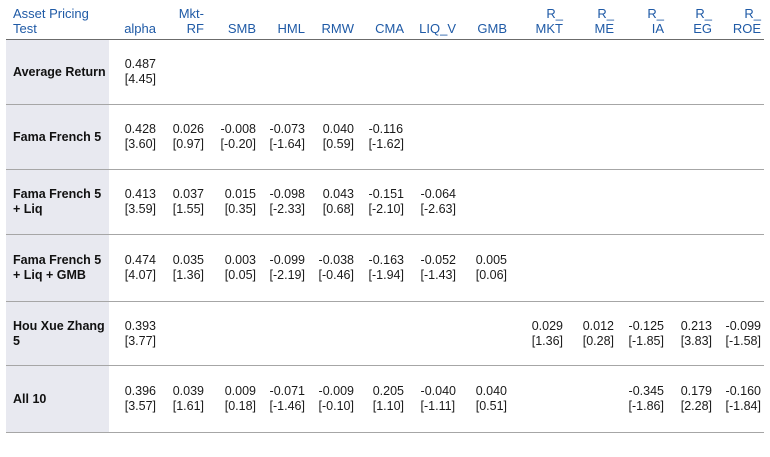 This screenshot has height=457, width=770. What do you see at coordinates (188, 144) in the screenshot?
I see `t-statistic-value: [0.97]` at bounding box center [188, 144].